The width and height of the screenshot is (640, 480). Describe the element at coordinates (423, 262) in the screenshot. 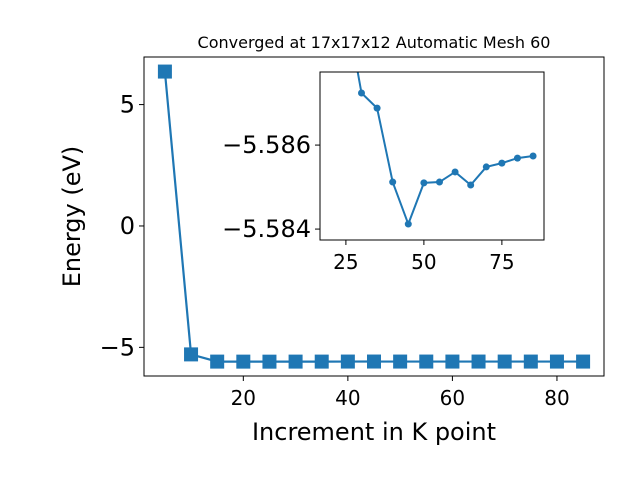

I see `x-tick-label: 50` at that location.